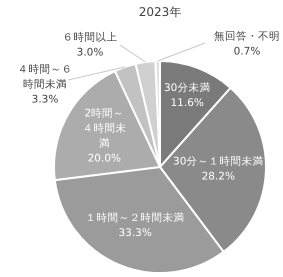  Describe the element at coordinates (90, 52) in the screenshot. I see `data-label: 3.0%` at that location.